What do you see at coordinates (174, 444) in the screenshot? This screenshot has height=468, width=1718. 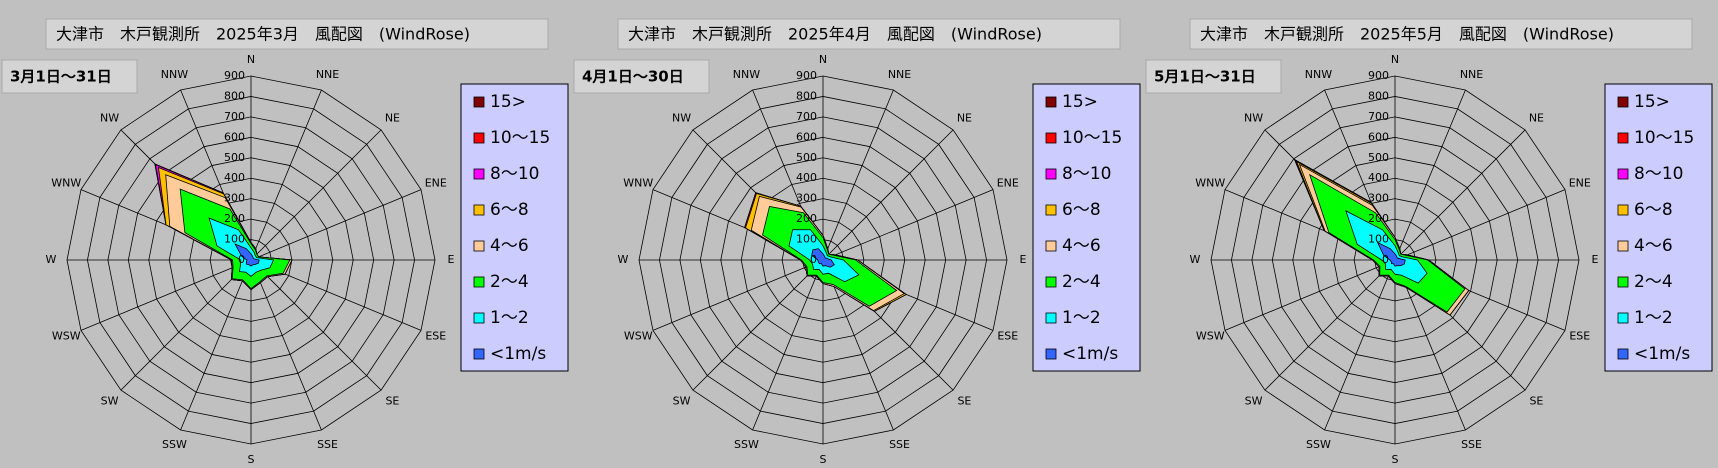 I see `direction-label: SSW` at bounding box center [174, 444].